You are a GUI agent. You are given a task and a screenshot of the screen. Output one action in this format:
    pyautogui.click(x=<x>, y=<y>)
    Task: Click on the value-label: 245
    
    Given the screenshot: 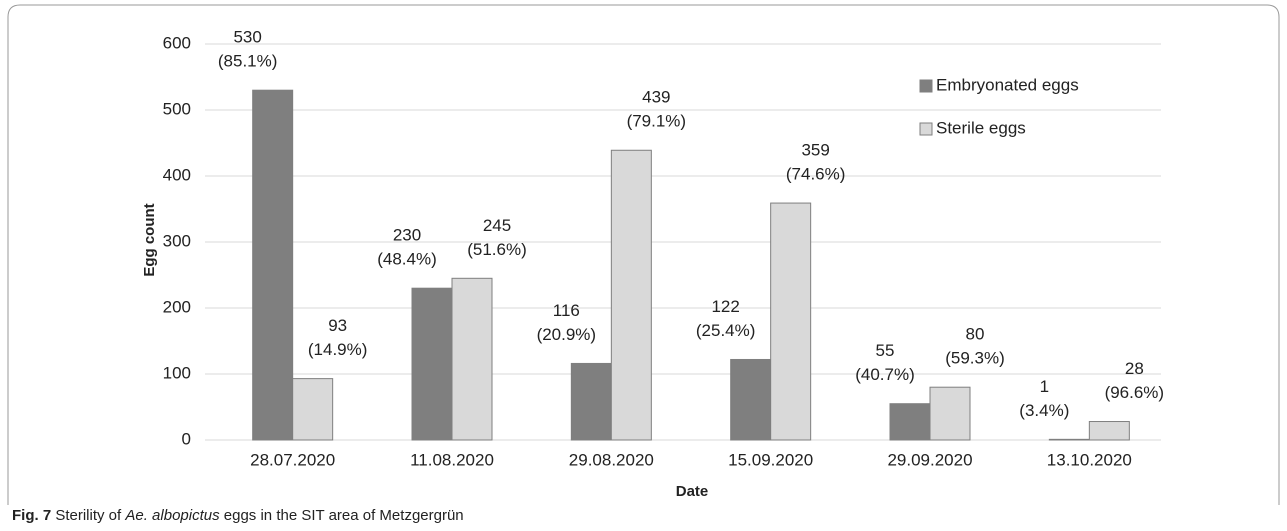 What is the action you would take?
    pyautogui.click(x=497, y=225)
    